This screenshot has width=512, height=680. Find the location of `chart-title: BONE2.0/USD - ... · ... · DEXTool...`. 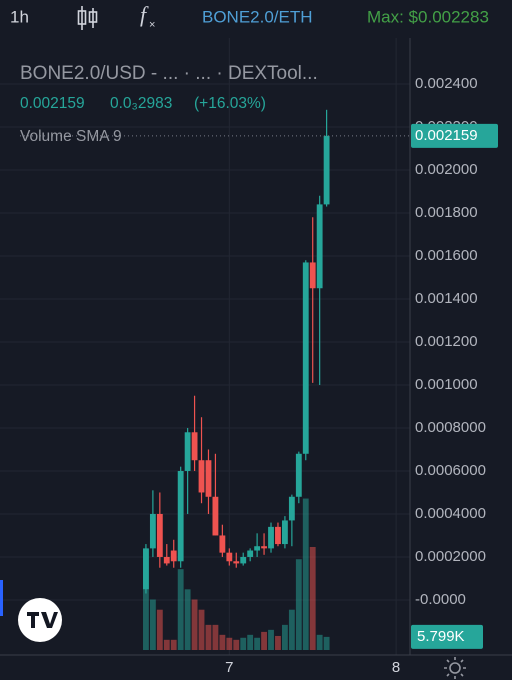

chart-title: BONE2.0/USD - ... · ... · DEXTool... is located at coordinates (169, 73).